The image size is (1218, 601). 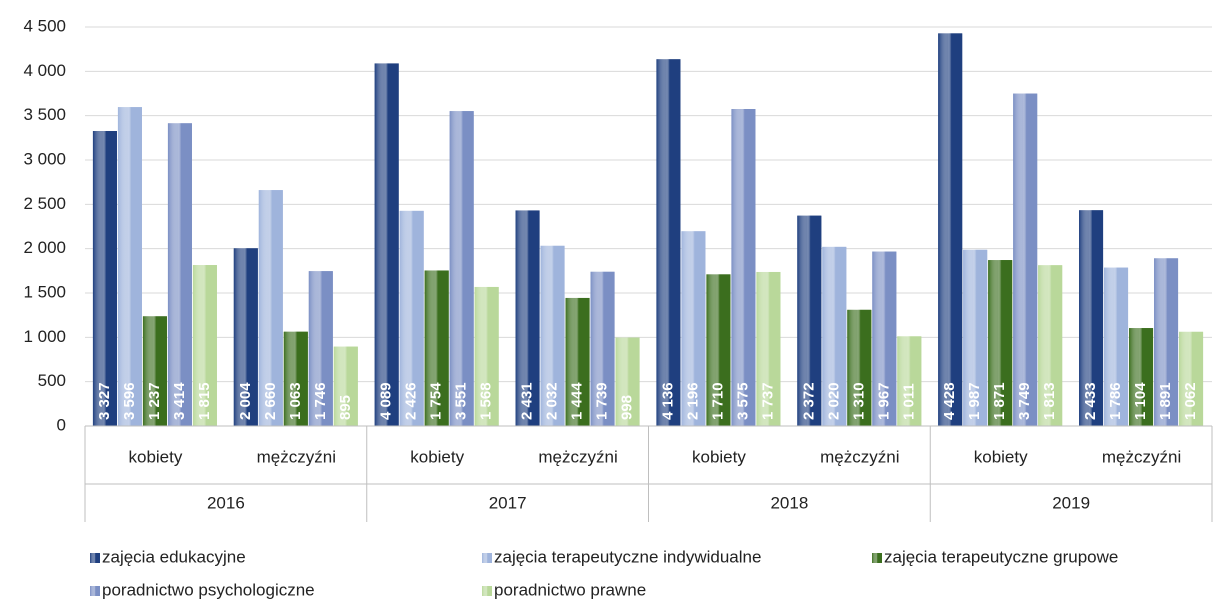 What do you see at coordinates (949, 401) in the screenshot?
I see `value-label: 4 428` at bounding box center [949, 401].